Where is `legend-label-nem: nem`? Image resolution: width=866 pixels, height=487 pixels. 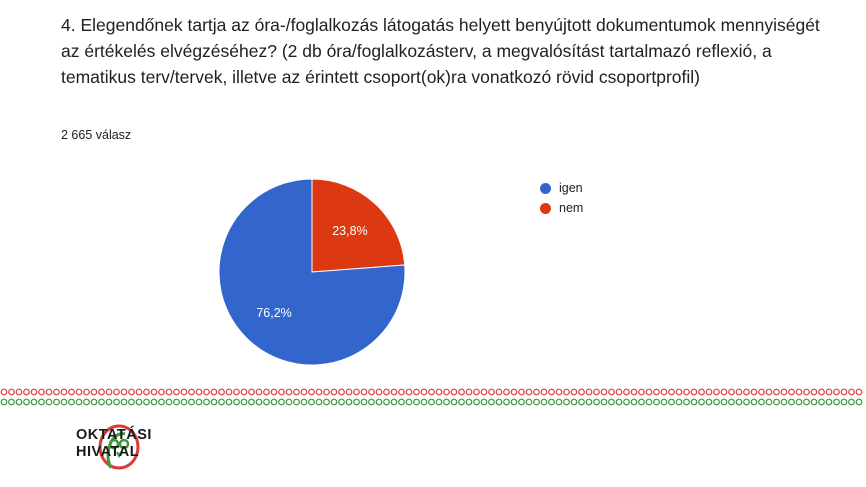 legend-label-nem: nem is located at coordinates (571, 208).